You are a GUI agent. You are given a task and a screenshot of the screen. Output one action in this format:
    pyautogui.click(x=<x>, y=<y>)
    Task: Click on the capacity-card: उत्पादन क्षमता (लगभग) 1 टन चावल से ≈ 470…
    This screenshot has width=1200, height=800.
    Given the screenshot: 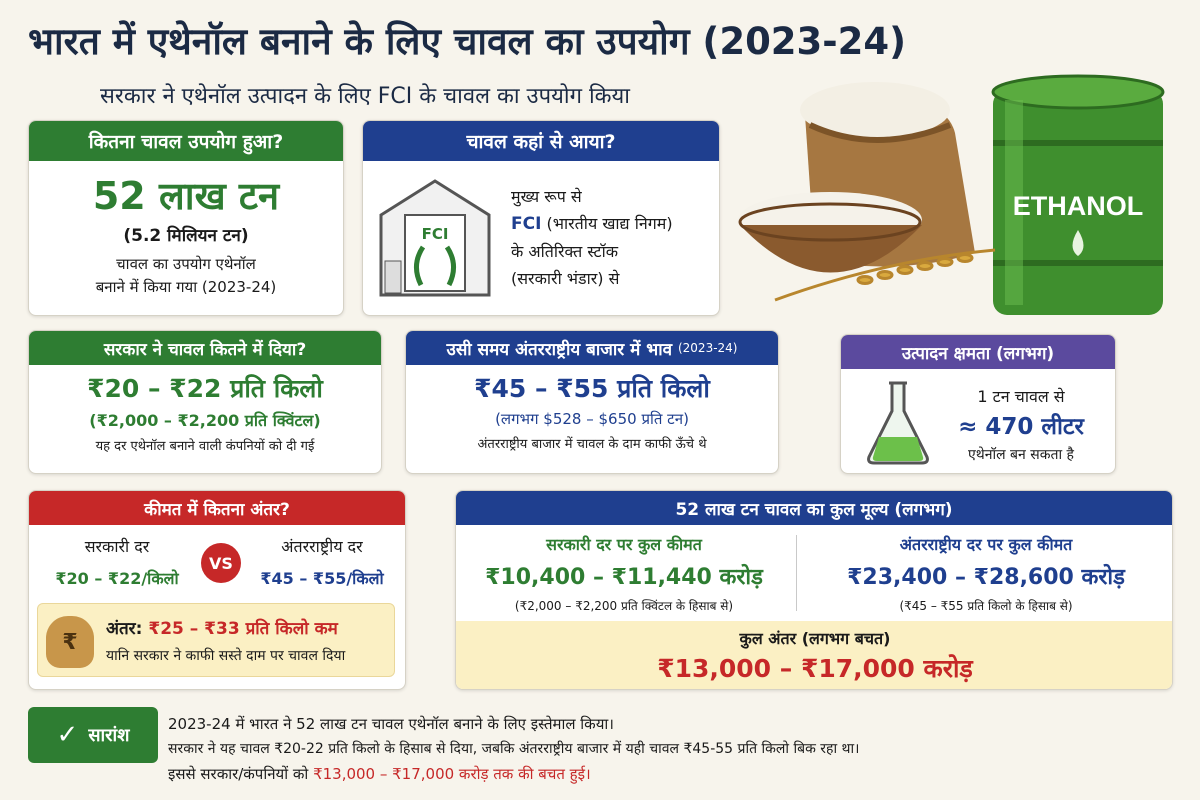 What is the action you would take?
    pyautogui.click(x=978, y=404)
    